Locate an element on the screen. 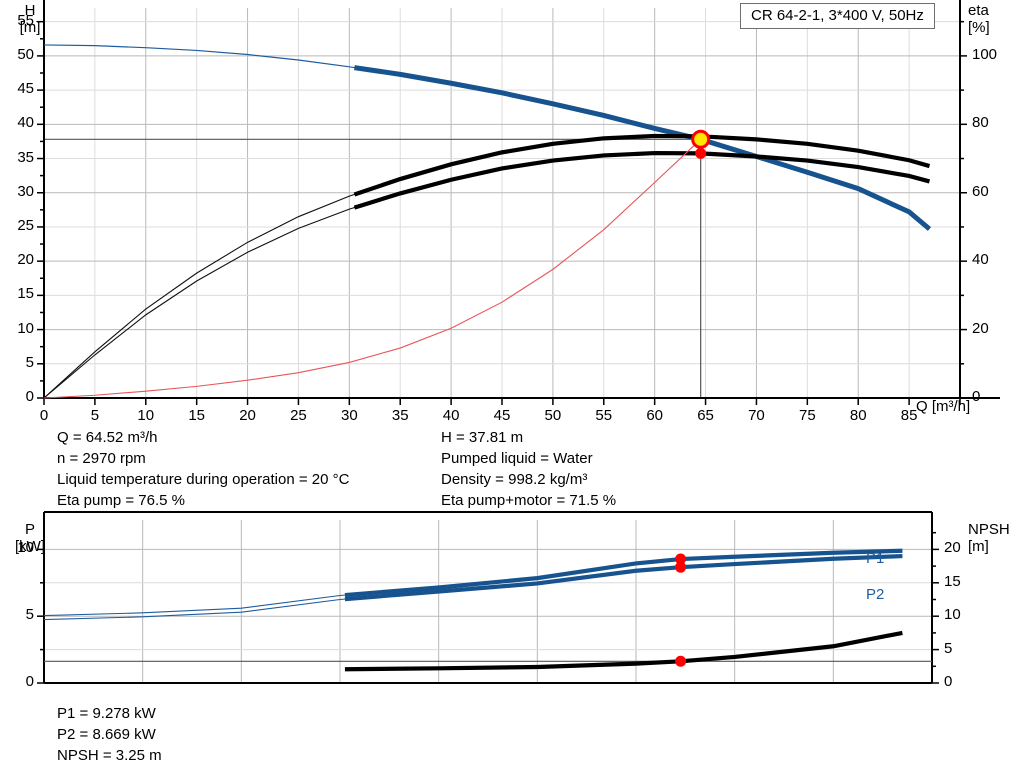 Image resolution: width=1024 pixels, height=781 pixels. top-x-tick-label: 0 is located at coordinates (44, 415).